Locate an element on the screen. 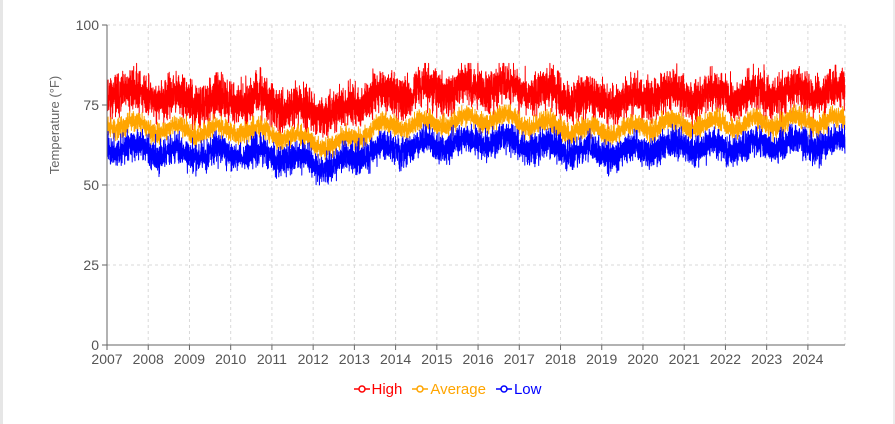  y-tick-label-100: 100 is located at coordinates (88, 25).